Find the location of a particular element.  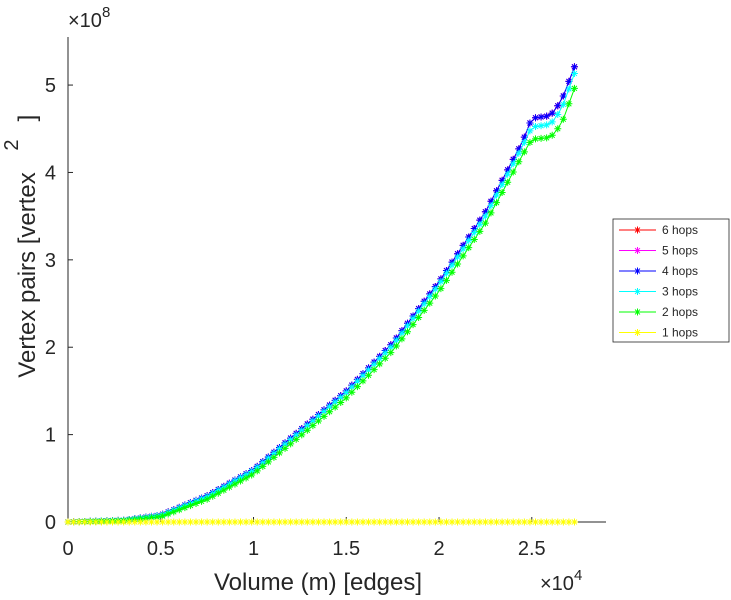

legend-label: 2 hops is located at coordinates (680, 312).